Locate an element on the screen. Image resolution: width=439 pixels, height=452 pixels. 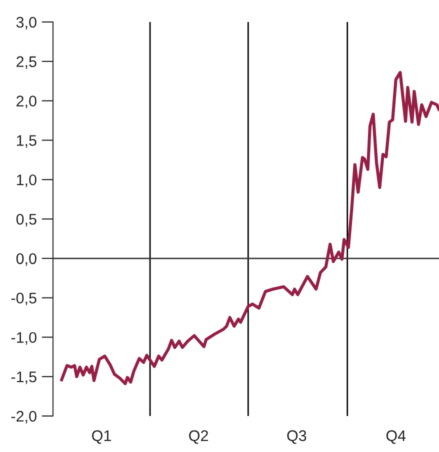
x-tick-label: Q4 is located at coordinates (396, 437).